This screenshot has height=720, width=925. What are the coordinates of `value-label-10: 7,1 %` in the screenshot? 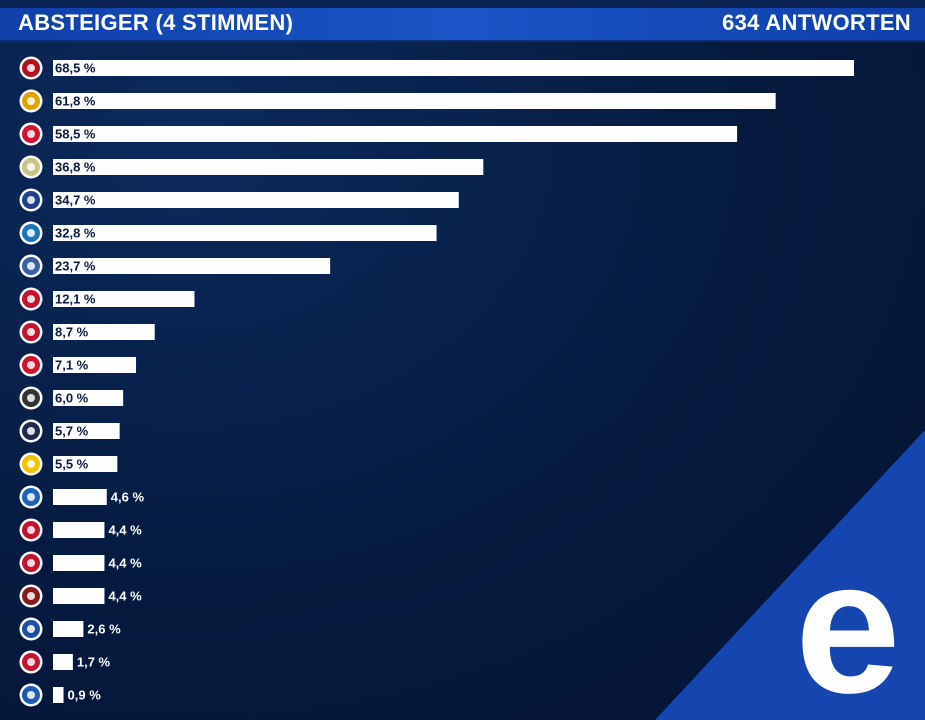 It's located at (72, 365).